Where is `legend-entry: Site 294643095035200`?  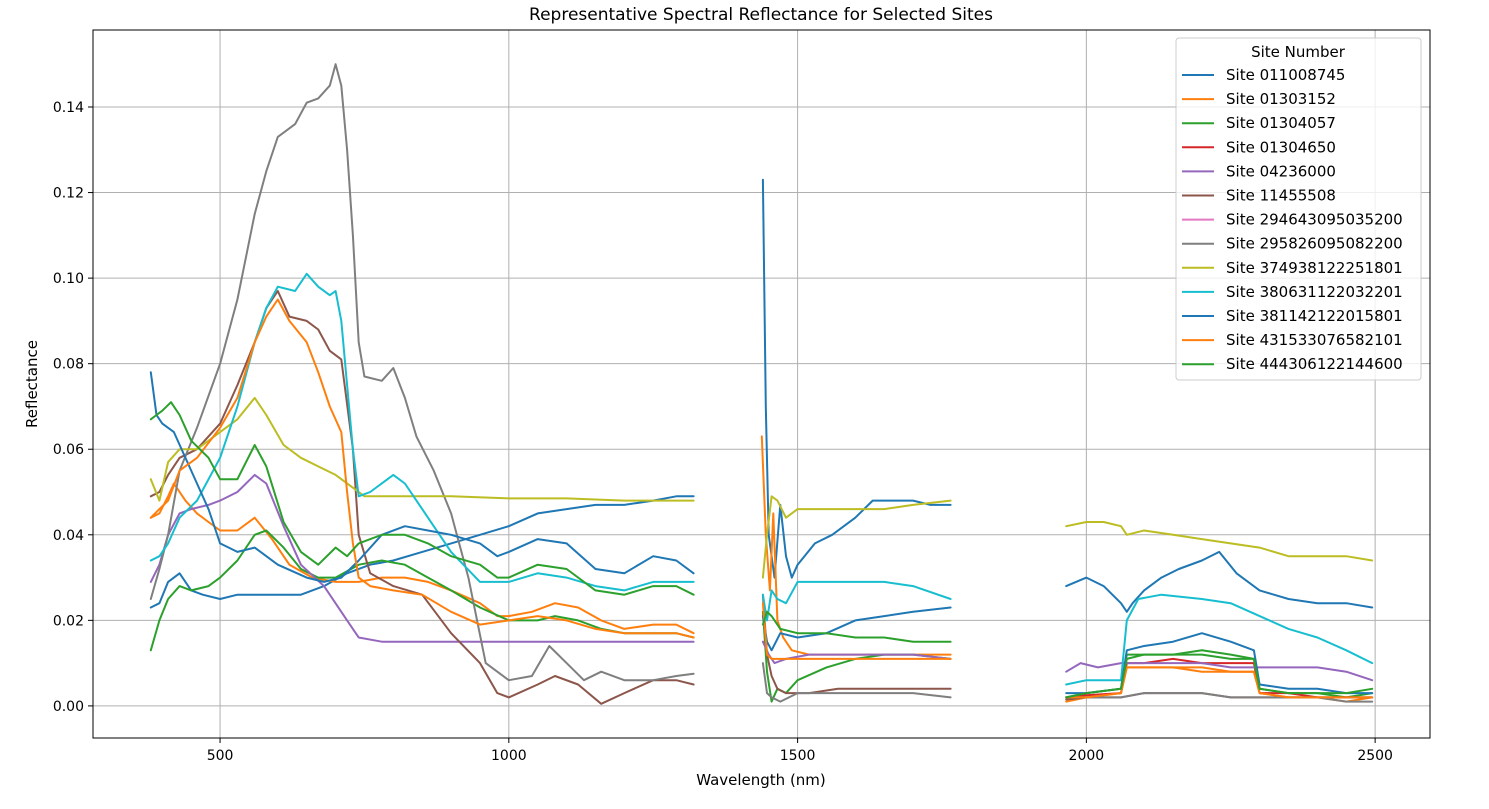
legend-entry: Site 294643095035200 is located at coordinates (1314, 220).